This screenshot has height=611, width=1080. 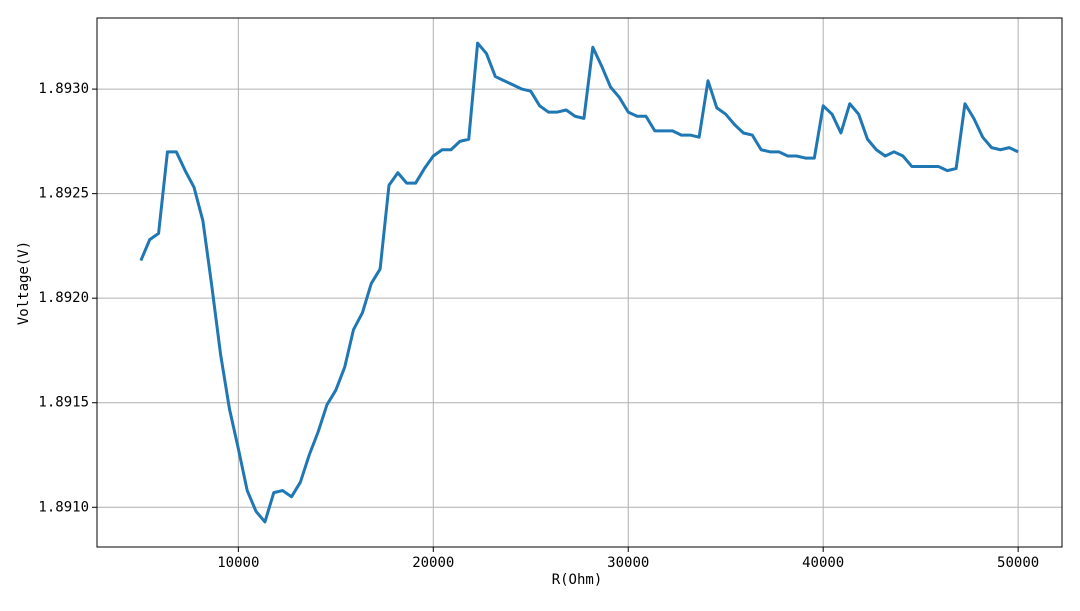 What do you see at coordinates (823, 563) in the screenshot?
I see `x-tick-label: 40000` at bounding box center [823, 563].